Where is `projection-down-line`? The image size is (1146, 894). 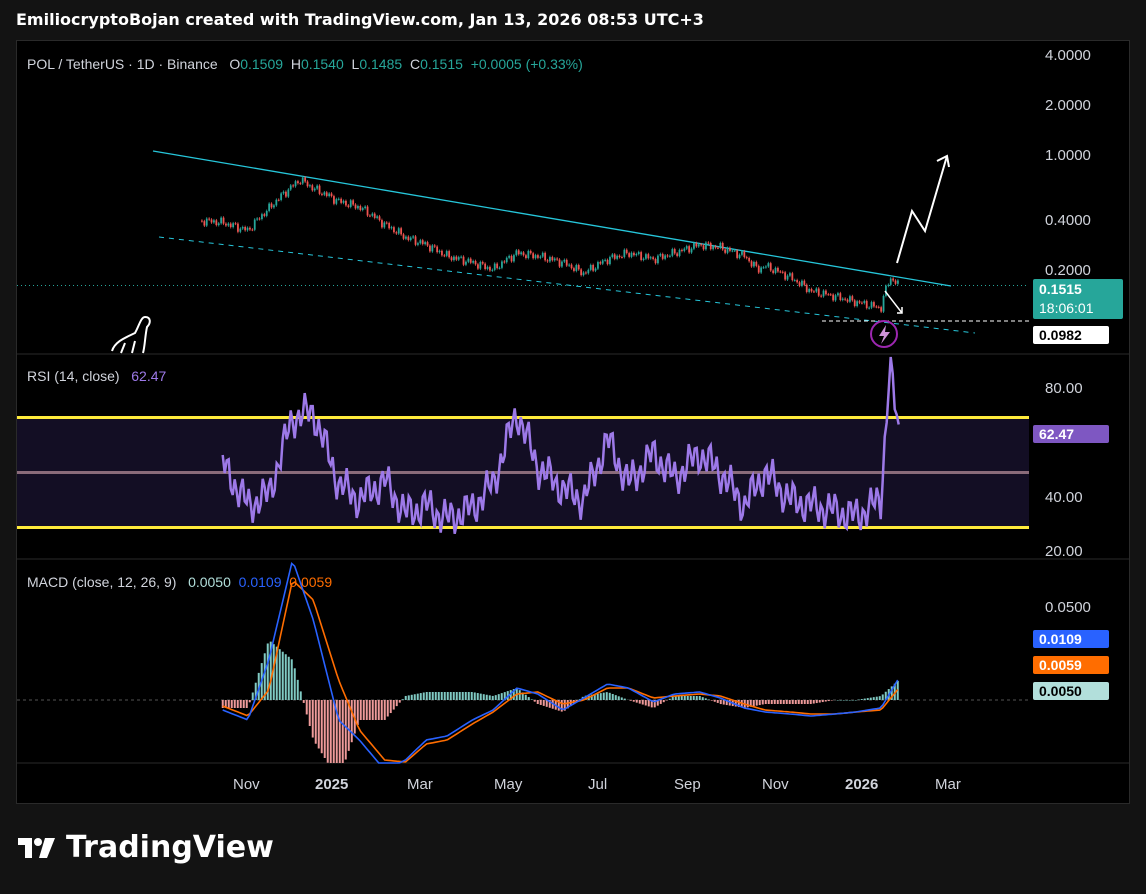 projection-down-line is located at coordinates (893, 302).